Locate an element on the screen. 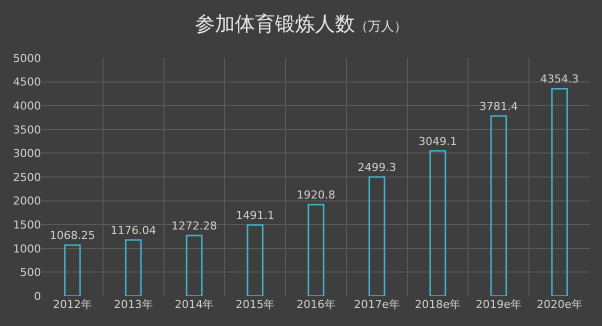 This screenshot has height=326, width=602. data-label: 1272.28 is located at coordinates (194, 225).